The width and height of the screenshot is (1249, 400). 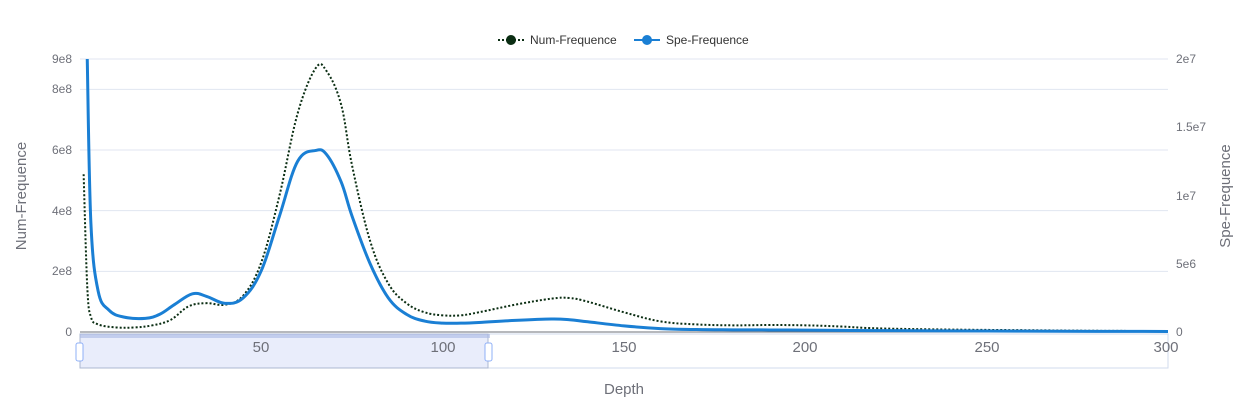 What do you see at coordinates (1225, 195) in the screenshot?
I see `right-axis-title: Spe-Frequence` at bounding box center [1225, 195].